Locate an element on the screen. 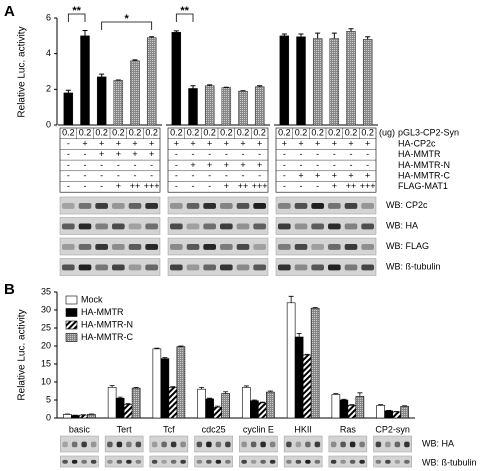  table-cell: ++ is located at coordinates (351, 186).